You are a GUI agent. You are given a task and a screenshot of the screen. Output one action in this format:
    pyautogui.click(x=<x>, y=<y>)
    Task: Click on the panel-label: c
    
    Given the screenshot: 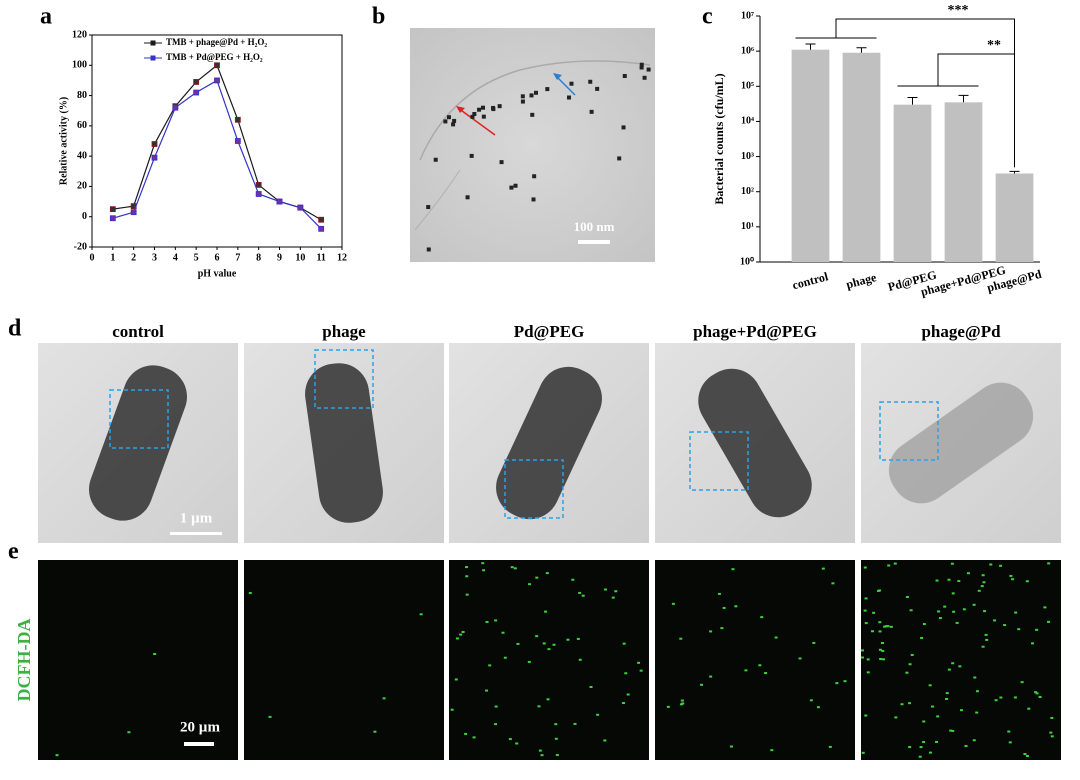 What is the action you would take?
    pyautogui.click(x=707, y=17)
    